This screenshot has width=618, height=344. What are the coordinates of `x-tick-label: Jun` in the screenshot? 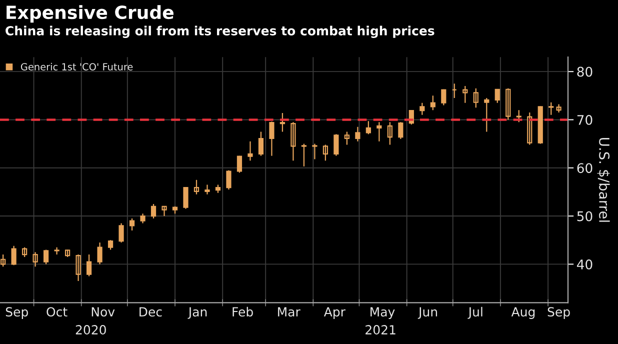 It's located at (428, 313).